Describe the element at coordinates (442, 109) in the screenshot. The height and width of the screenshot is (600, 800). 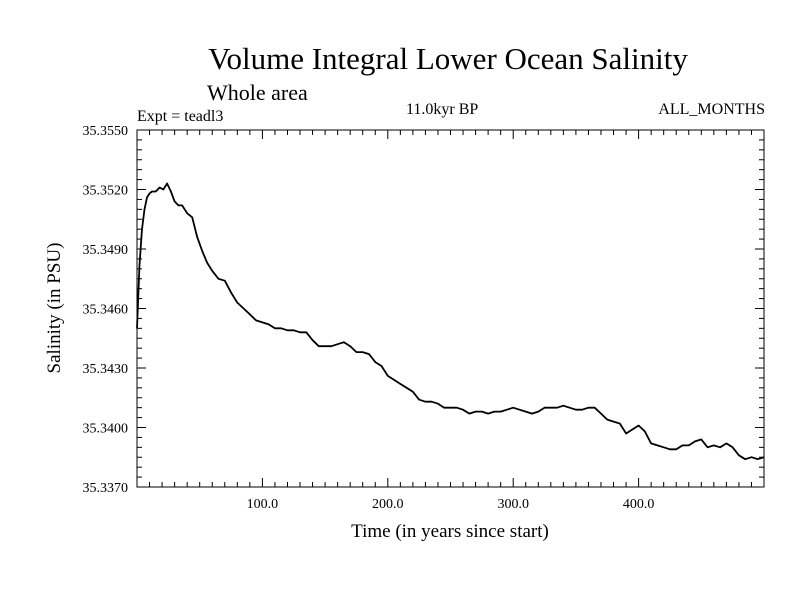
I see `period-label: 11.0kyr BP` at that location.